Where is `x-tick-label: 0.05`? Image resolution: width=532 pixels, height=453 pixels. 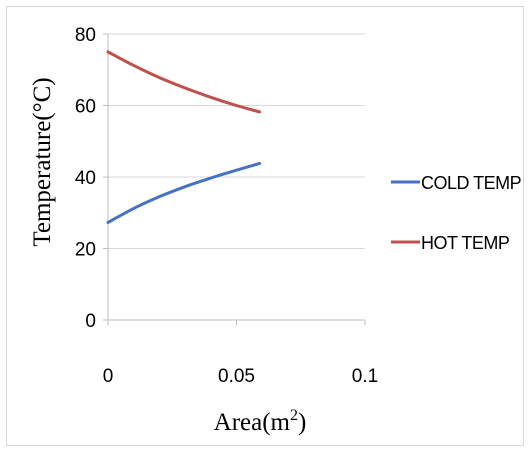
x-tick-label: 0.05 is located at coordinates (236, 376).